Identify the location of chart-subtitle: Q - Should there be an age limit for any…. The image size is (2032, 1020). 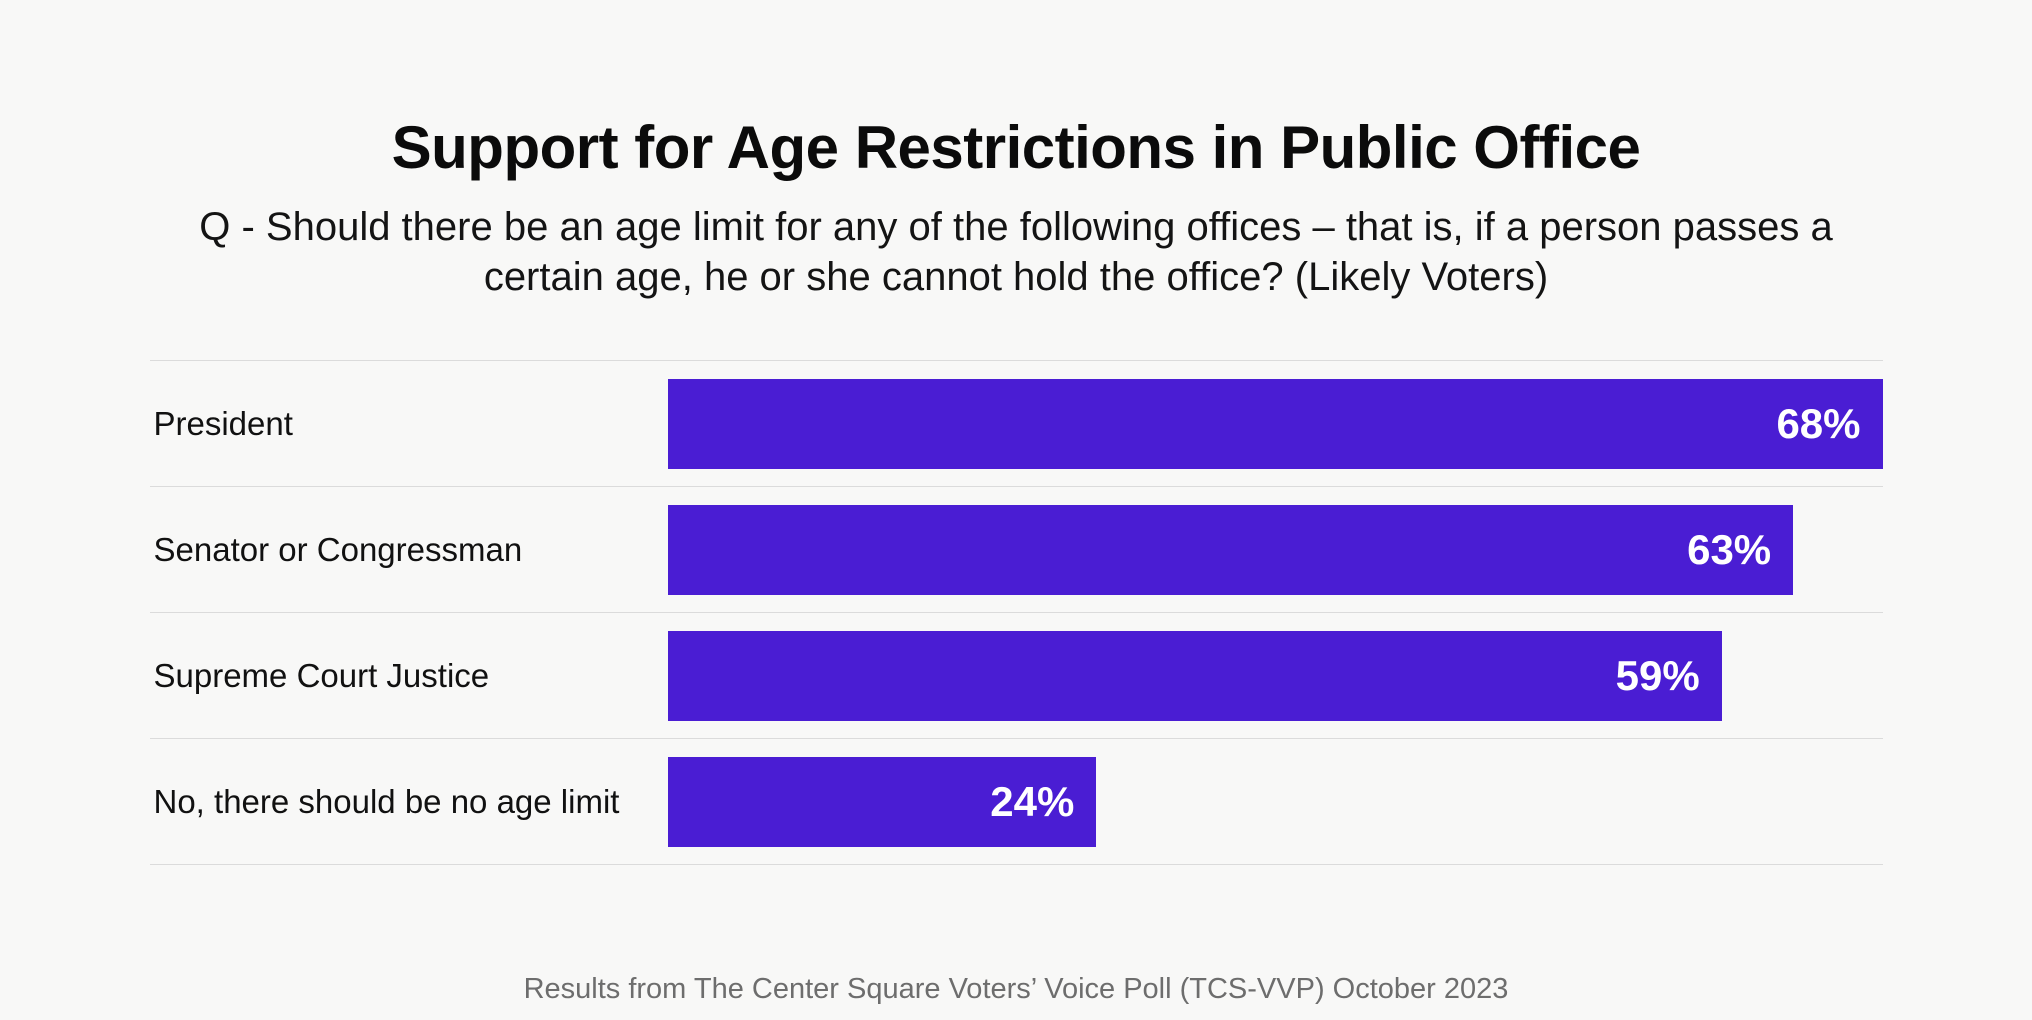
(1016, 252).